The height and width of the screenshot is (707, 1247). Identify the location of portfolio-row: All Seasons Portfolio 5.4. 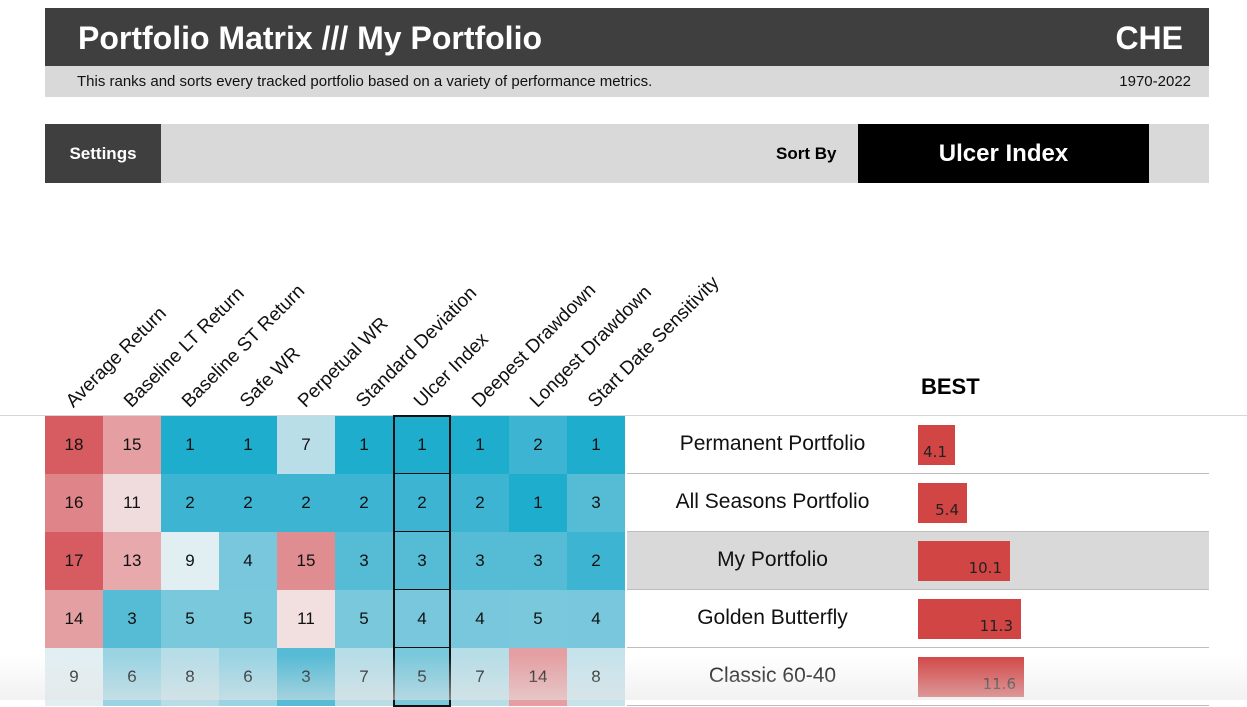
(918, 503).